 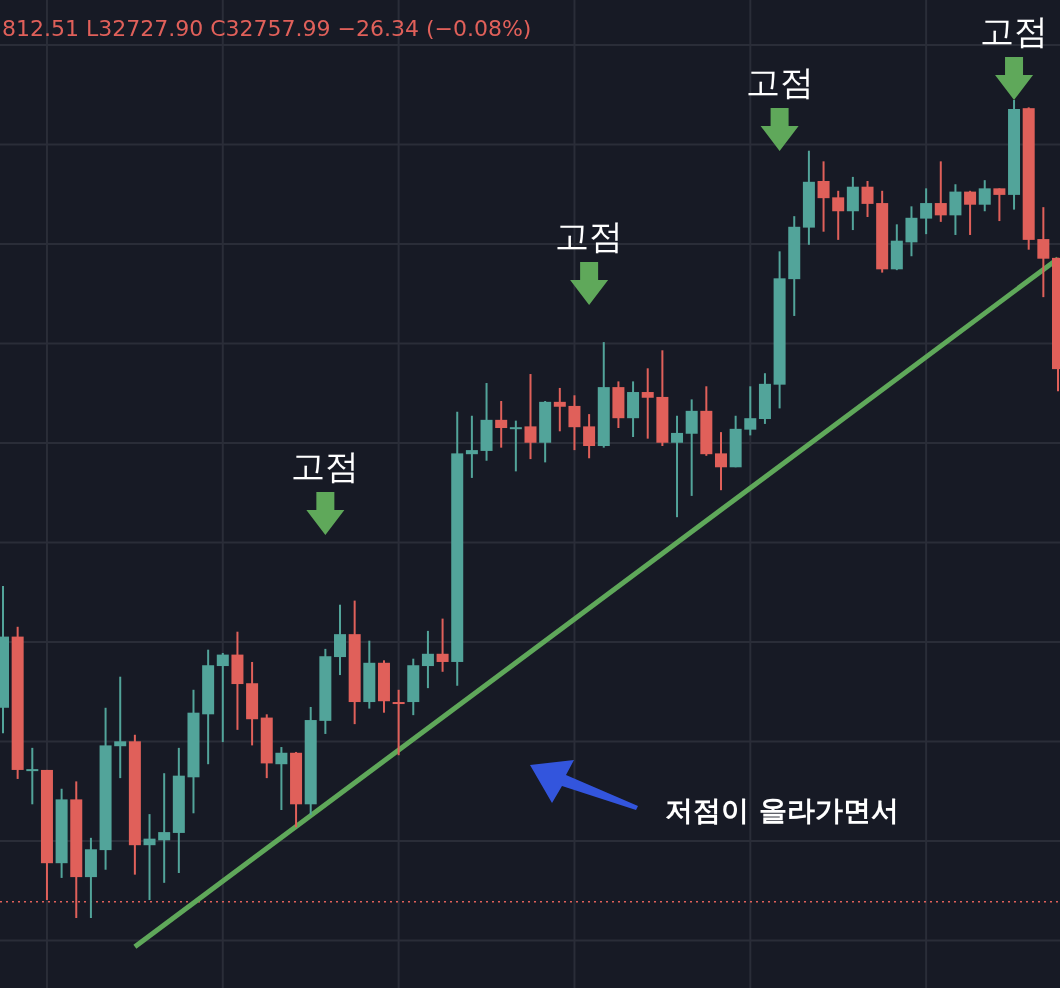 I want to click on annotation: 저점이 올라가면서, so click(x=782, y=810).